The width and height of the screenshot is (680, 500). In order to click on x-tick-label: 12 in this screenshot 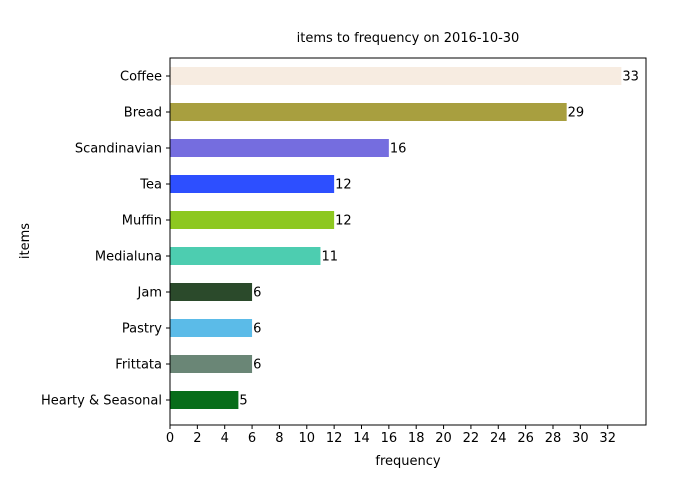, I will do `click(334, 438)`.